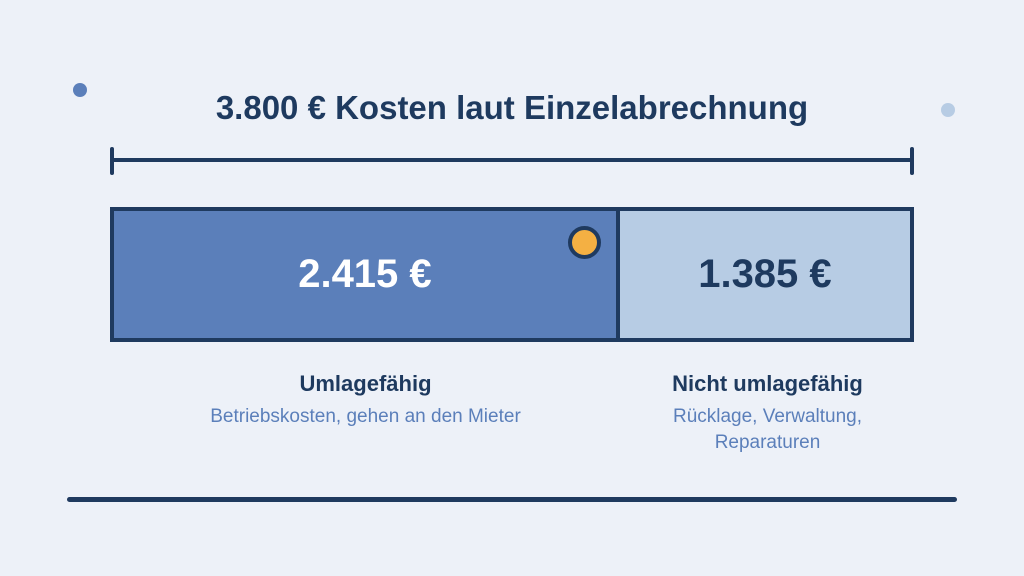 The image size is (1024, 576). I want to click on segment-value-umlagefaehig: 2.415 €, so click(365, 274).